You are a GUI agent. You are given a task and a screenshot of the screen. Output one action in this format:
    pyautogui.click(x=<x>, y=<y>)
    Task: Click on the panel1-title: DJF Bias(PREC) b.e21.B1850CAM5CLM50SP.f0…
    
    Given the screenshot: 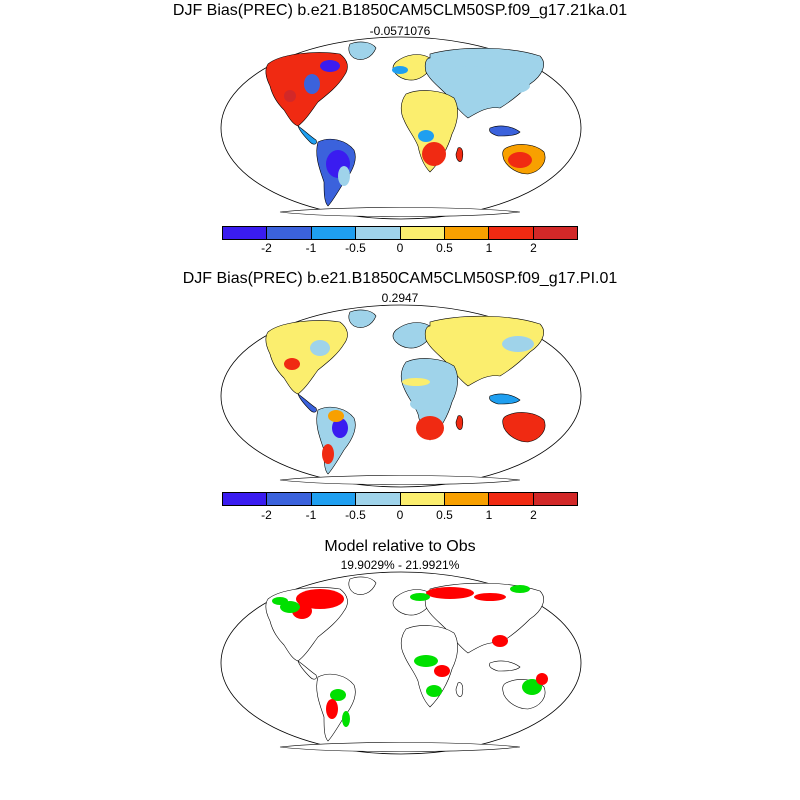 What is the action you would take?
    pyautogui.click(x=400, y=10)
    